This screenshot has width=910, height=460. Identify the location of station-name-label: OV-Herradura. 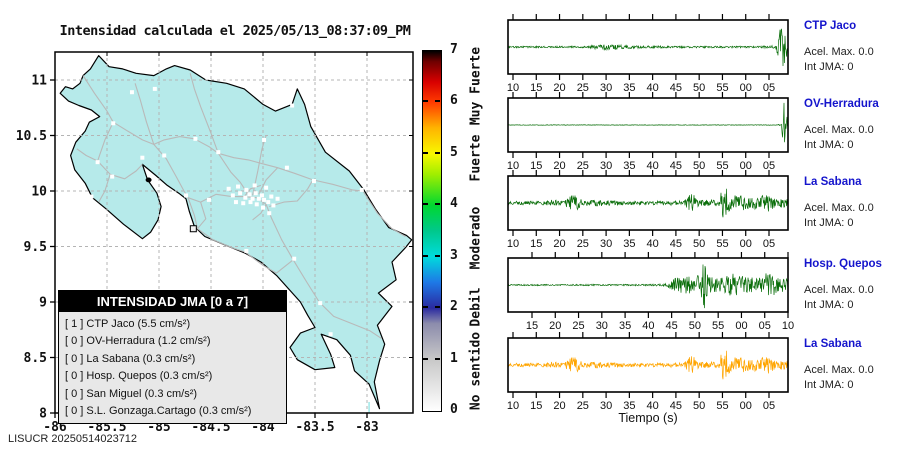
(841, 104).